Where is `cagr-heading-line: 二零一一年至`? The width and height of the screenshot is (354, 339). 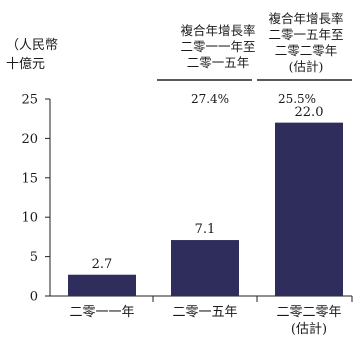
cagr-heading-line: 二零一一年至 is located at coordinates (218, 46).